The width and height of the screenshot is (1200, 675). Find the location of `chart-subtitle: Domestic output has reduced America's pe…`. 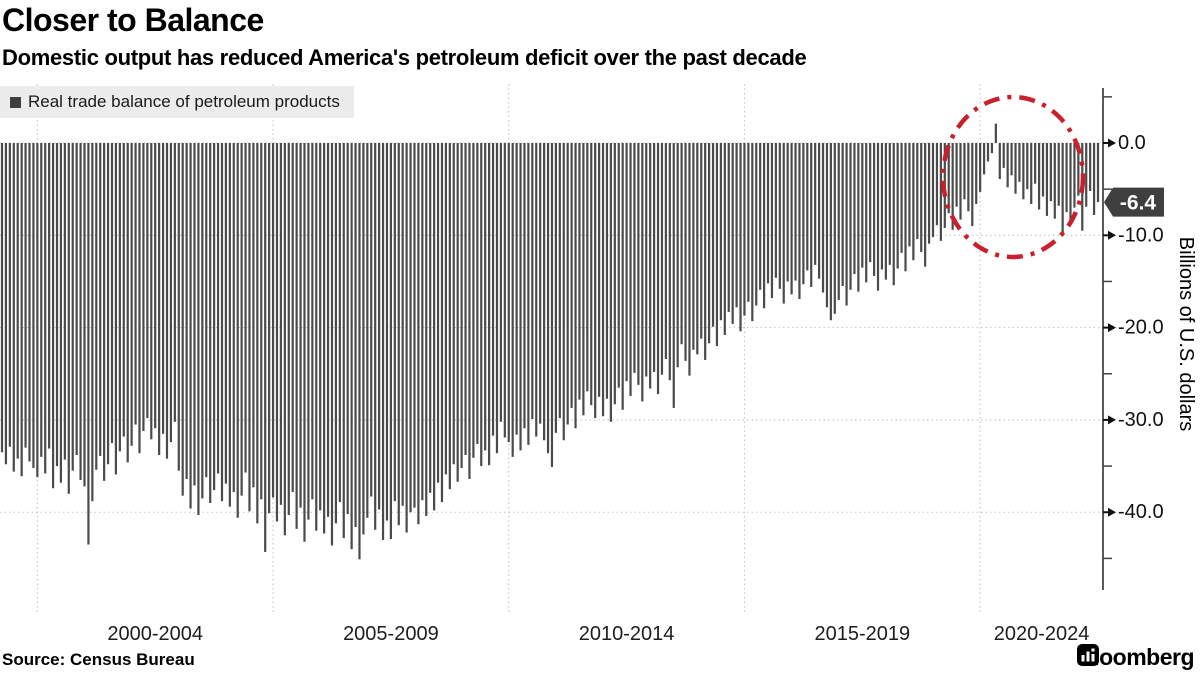

chart-subtitle: Domestic output has reduced America's pe… is located at coordinates (404, 57).